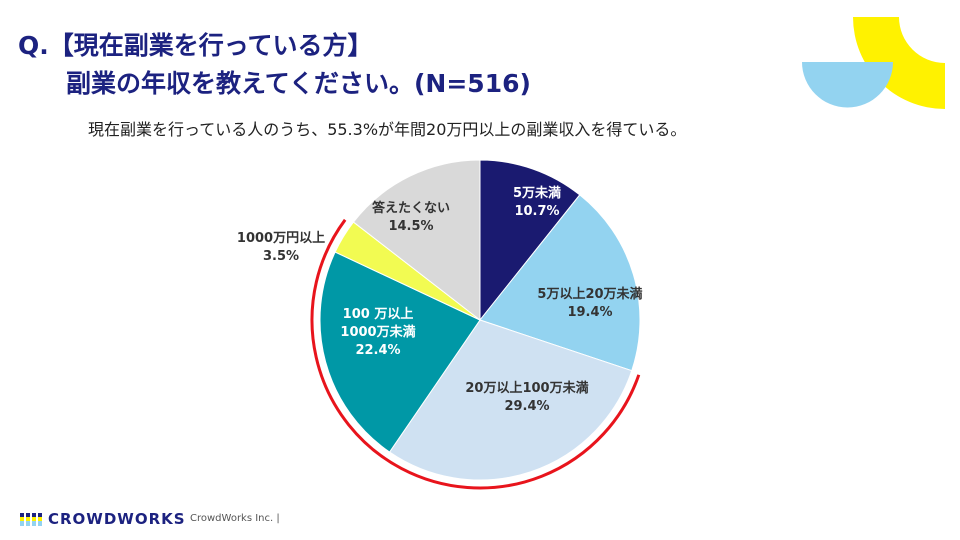 This screenshot has height=540, width=960. Describe the element at coordinates (235, 518) in the screenshot. I see `company-name: CrowdWorks Inc. |` at that location.